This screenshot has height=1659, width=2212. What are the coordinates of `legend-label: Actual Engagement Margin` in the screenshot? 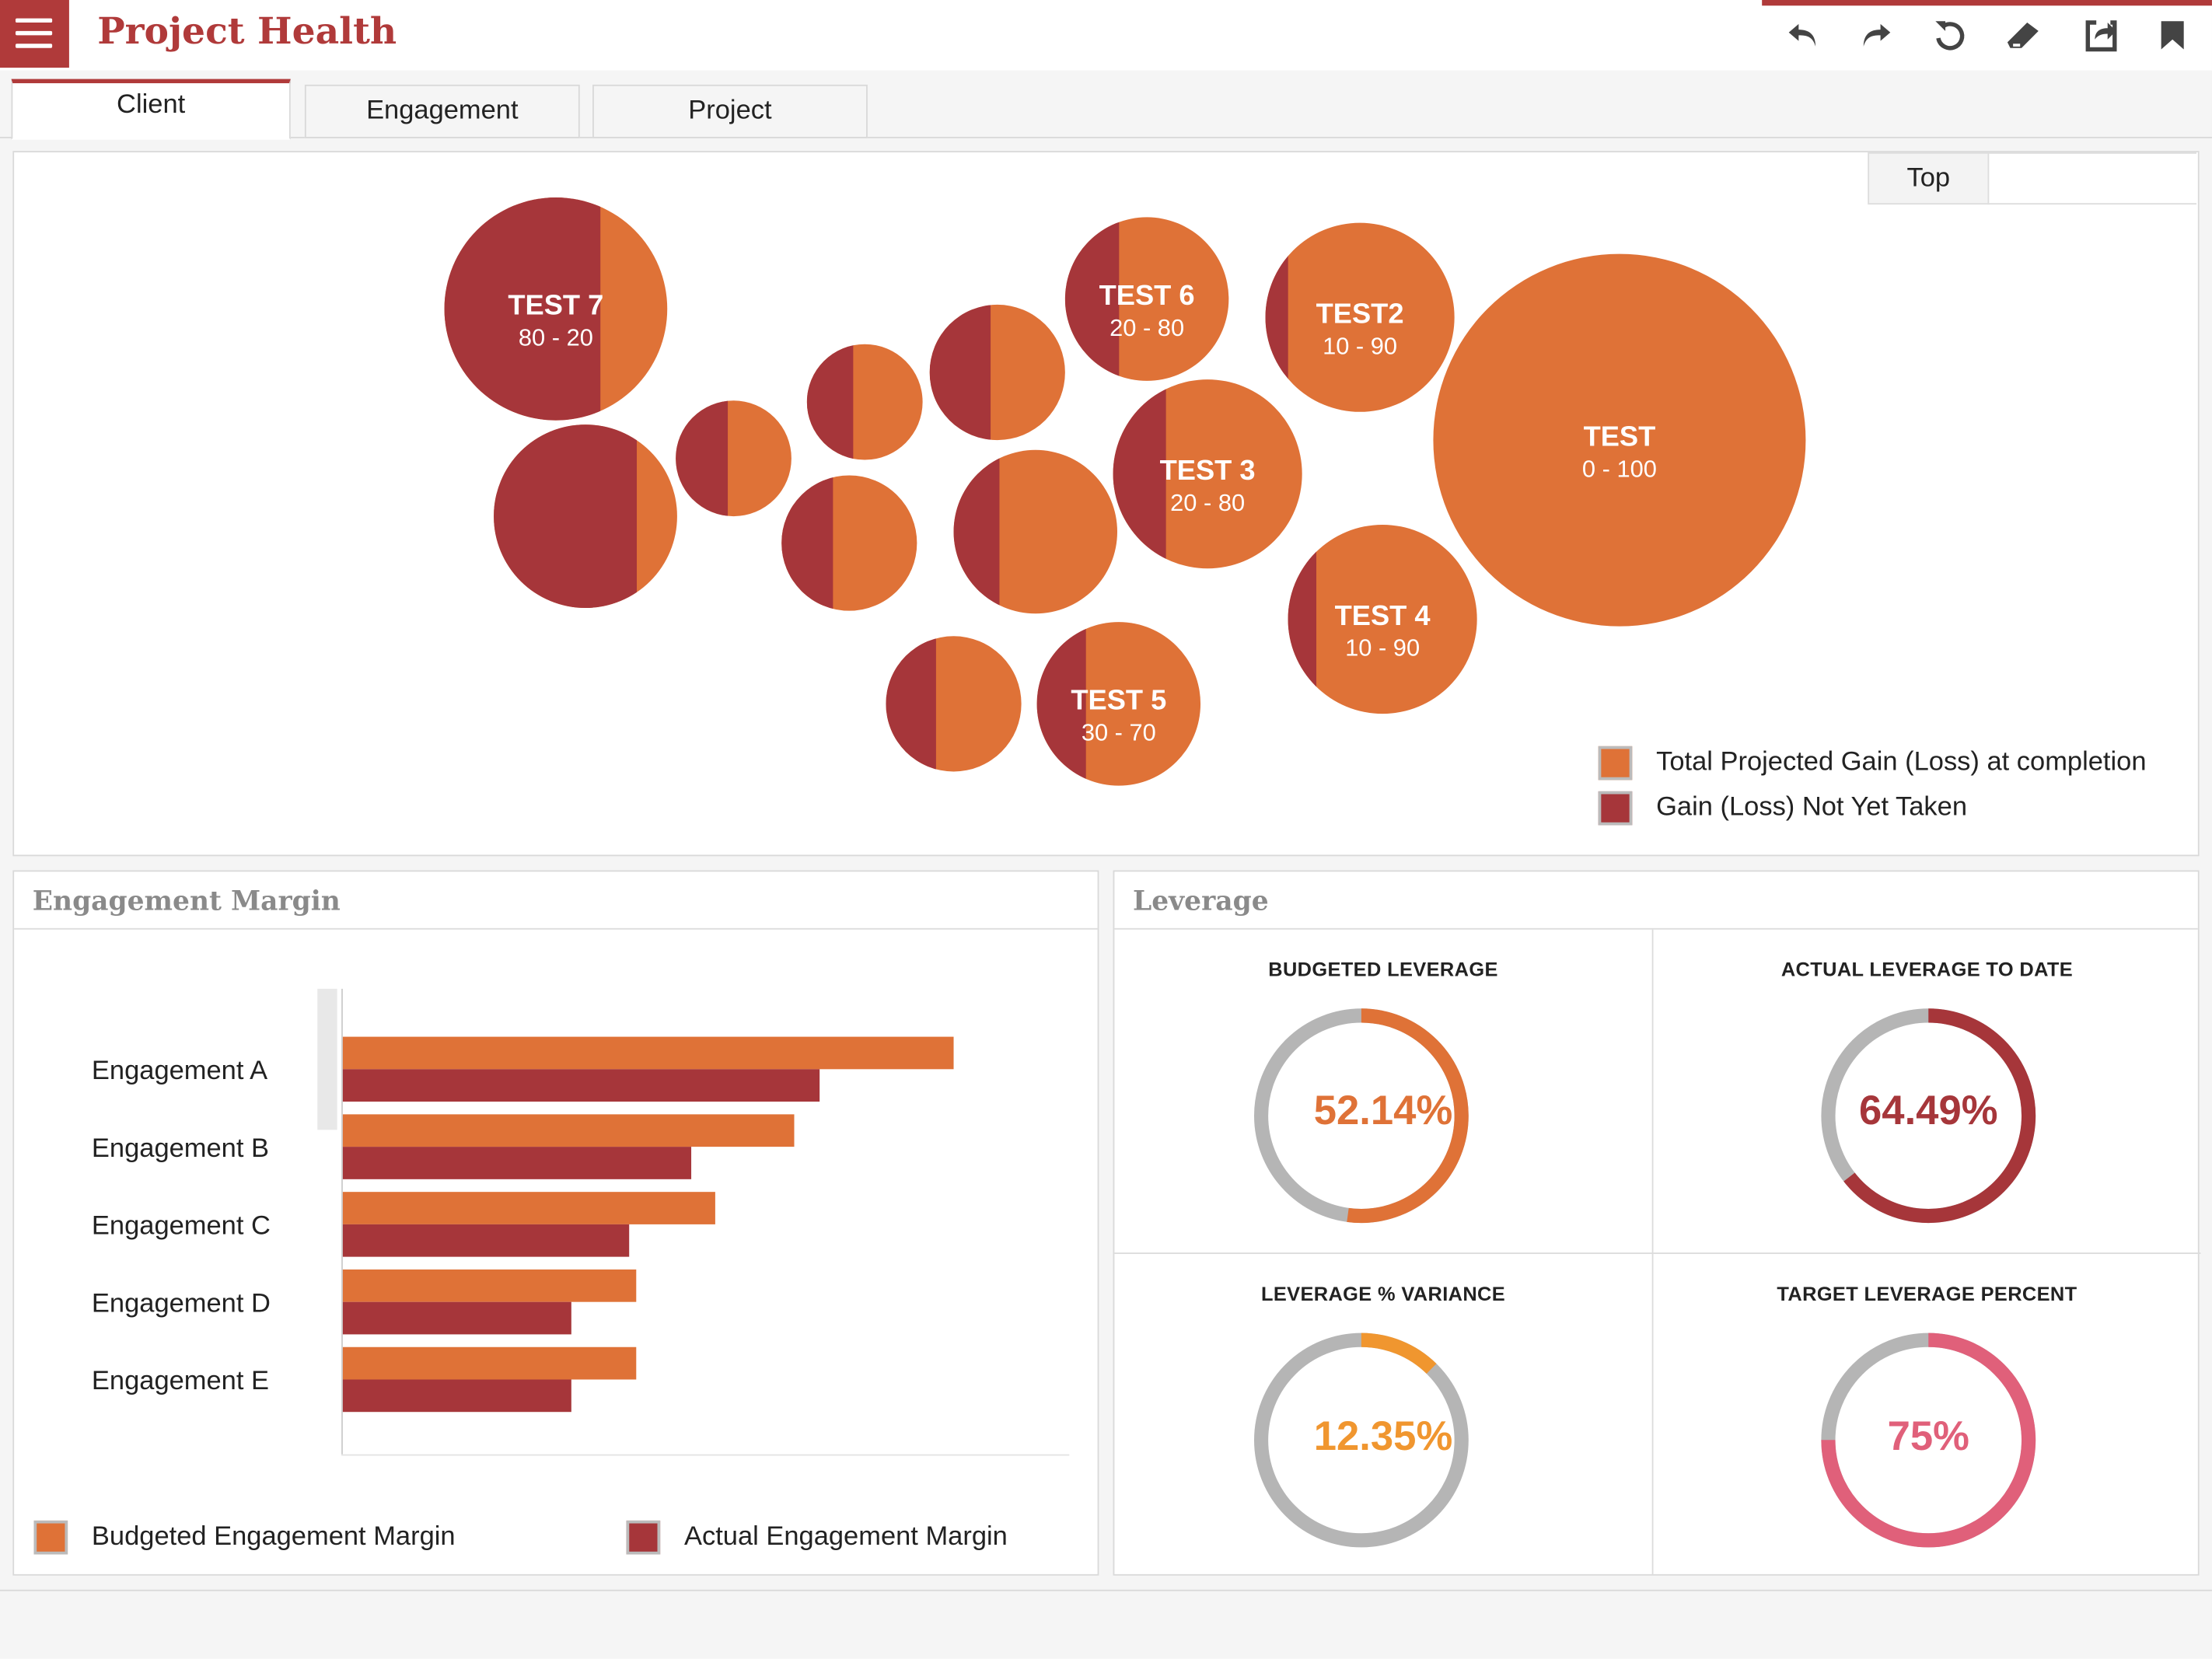 It's located at (845, 1536).